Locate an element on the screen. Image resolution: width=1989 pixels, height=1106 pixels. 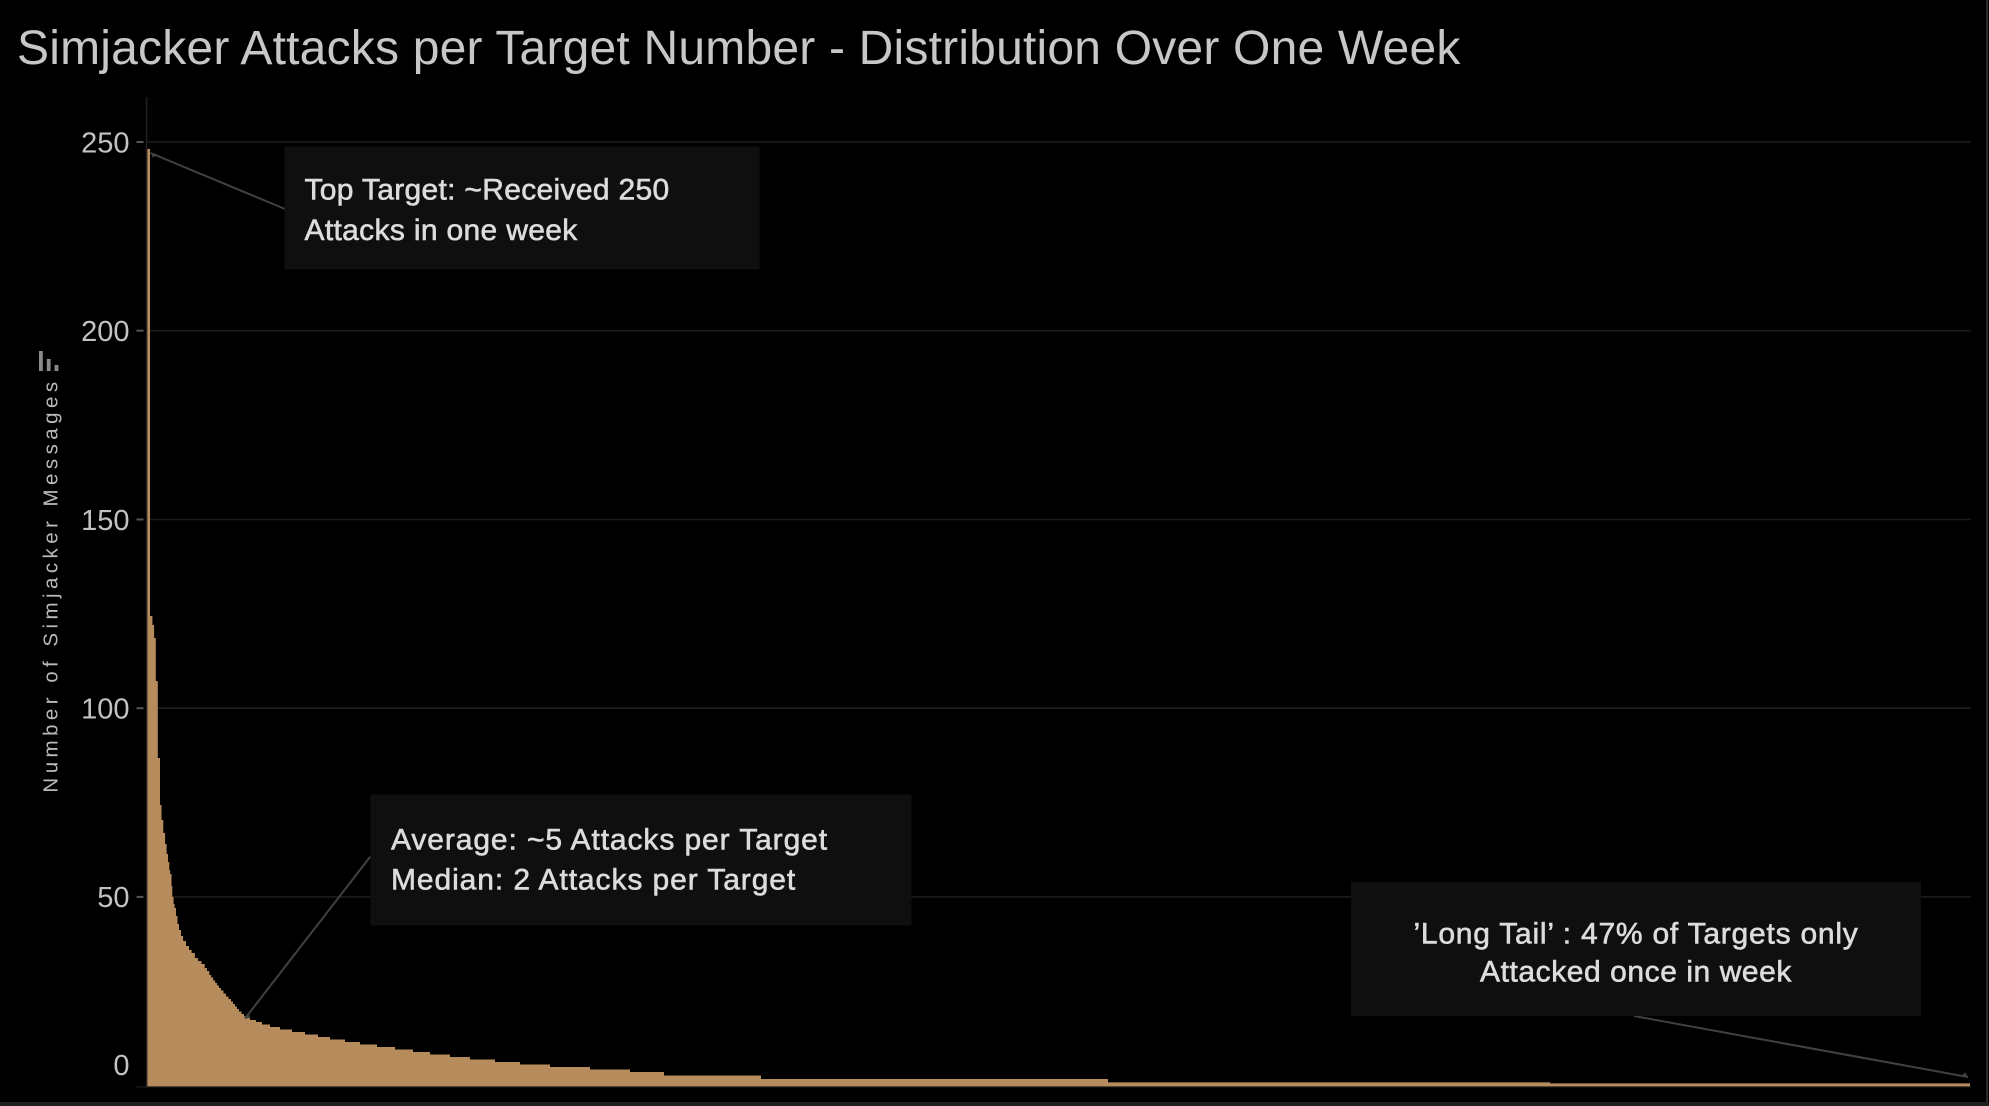
svg-text: Number of Simjacker Messages is located at coordinates (51, 584).